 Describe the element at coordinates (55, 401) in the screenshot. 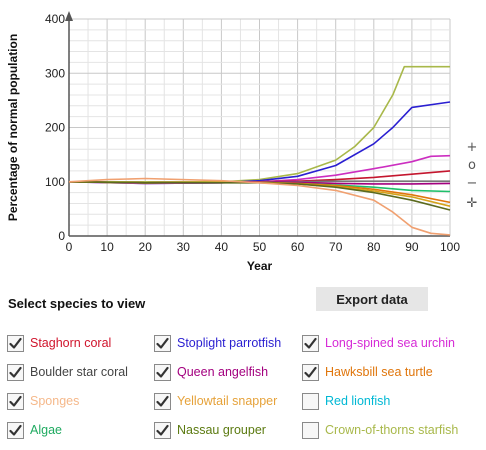

I see `species-label: Sponges` at that location.